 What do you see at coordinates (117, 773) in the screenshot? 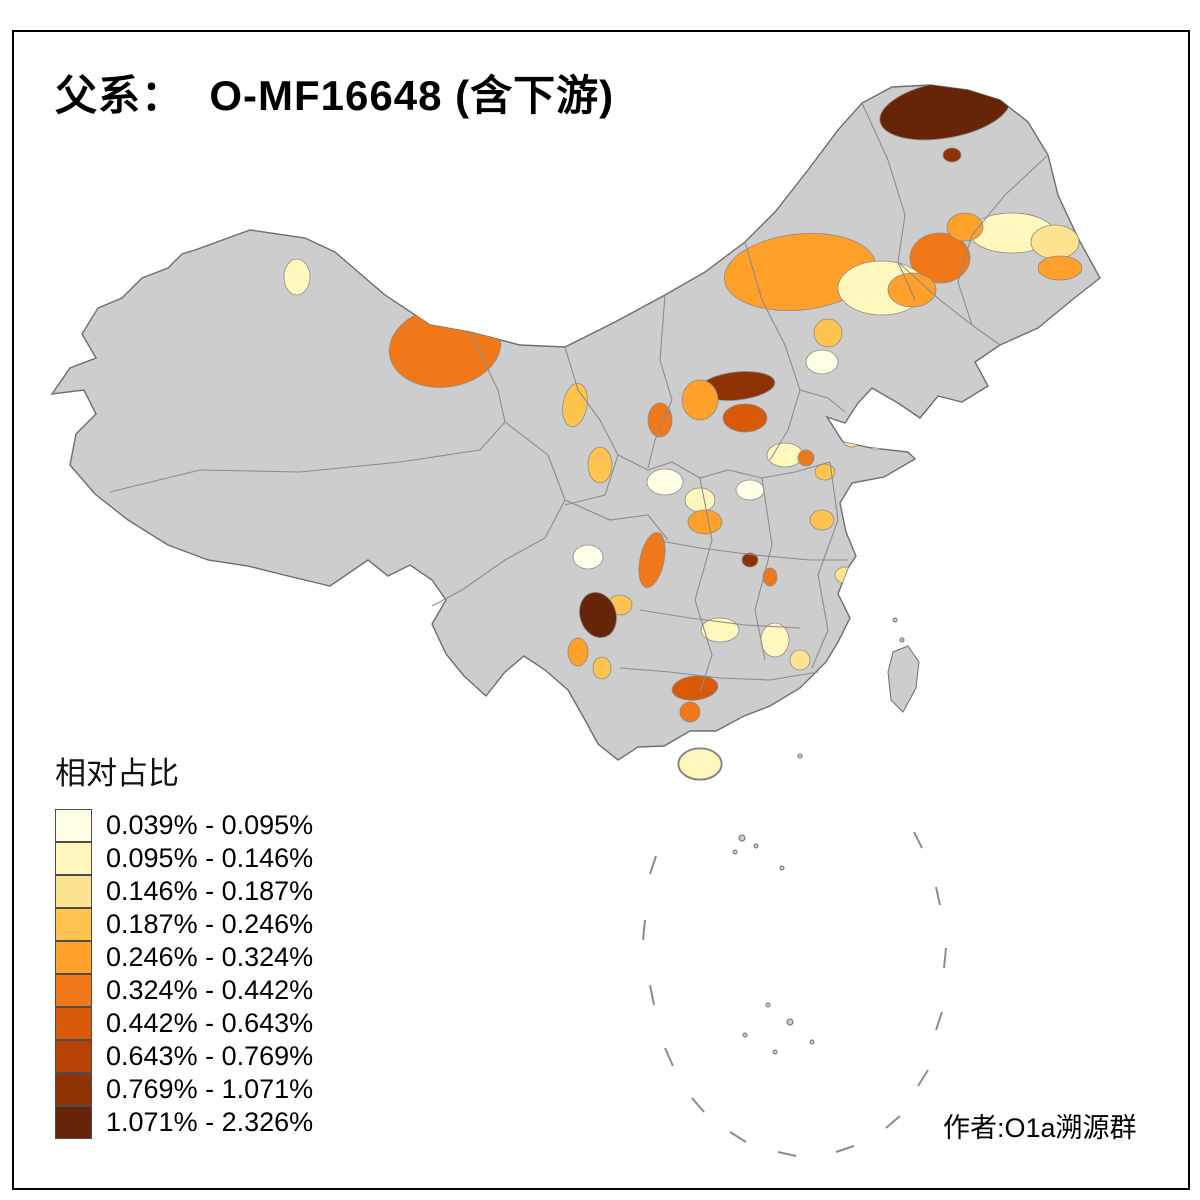
I see `legend-title: 相对占比` at bounding box center [117, 773].